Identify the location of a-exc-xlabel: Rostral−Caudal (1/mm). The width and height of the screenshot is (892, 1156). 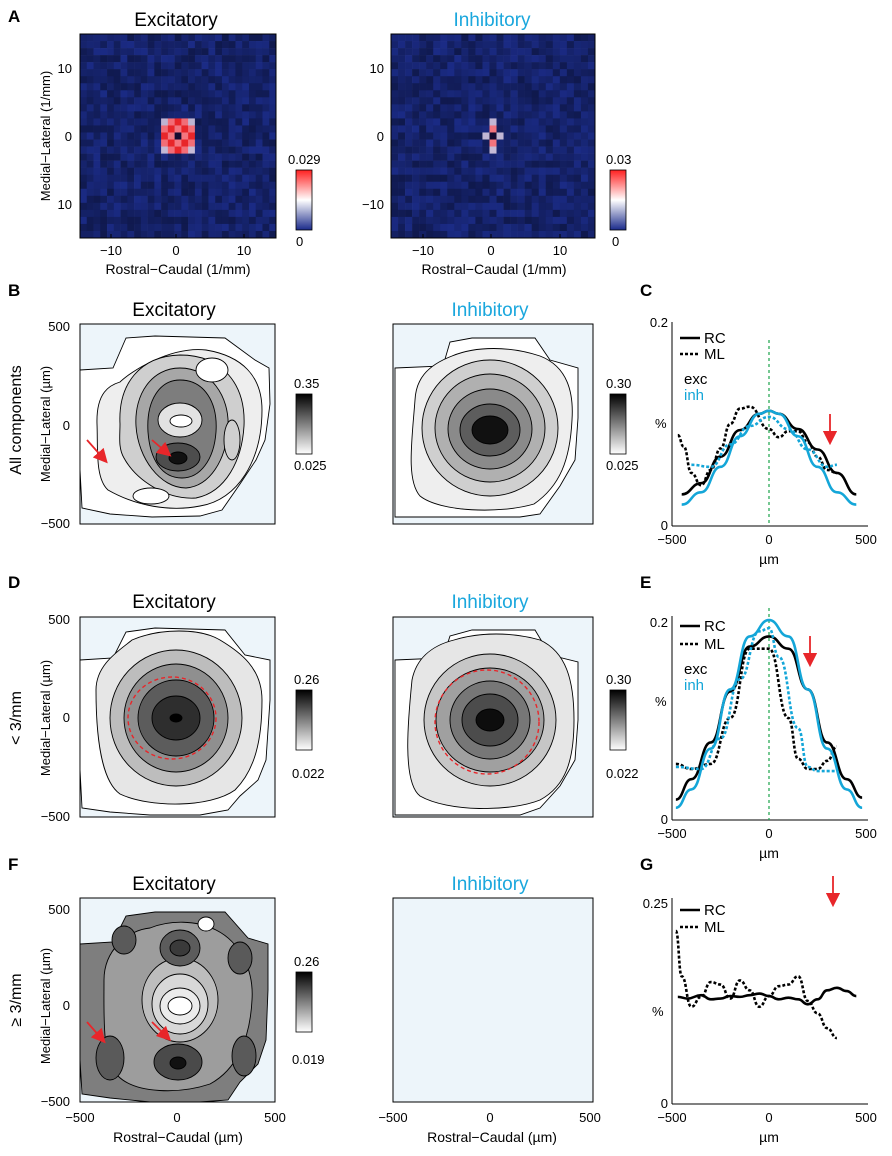
(177, 269).